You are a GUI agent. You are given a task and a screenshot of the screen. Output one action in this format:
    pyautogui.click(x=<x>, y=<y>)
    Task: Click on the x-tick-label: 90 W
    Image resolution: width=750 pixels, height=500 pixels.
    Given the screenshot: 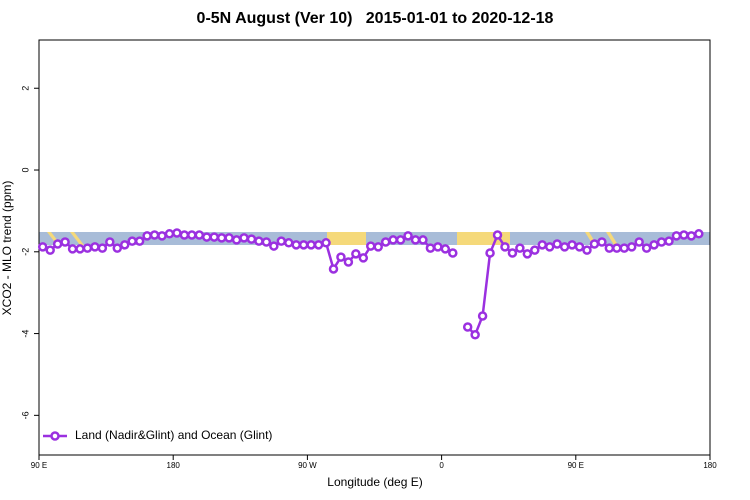 What is the action you would take?
    pyautogui.click(x=307, y=465)
    